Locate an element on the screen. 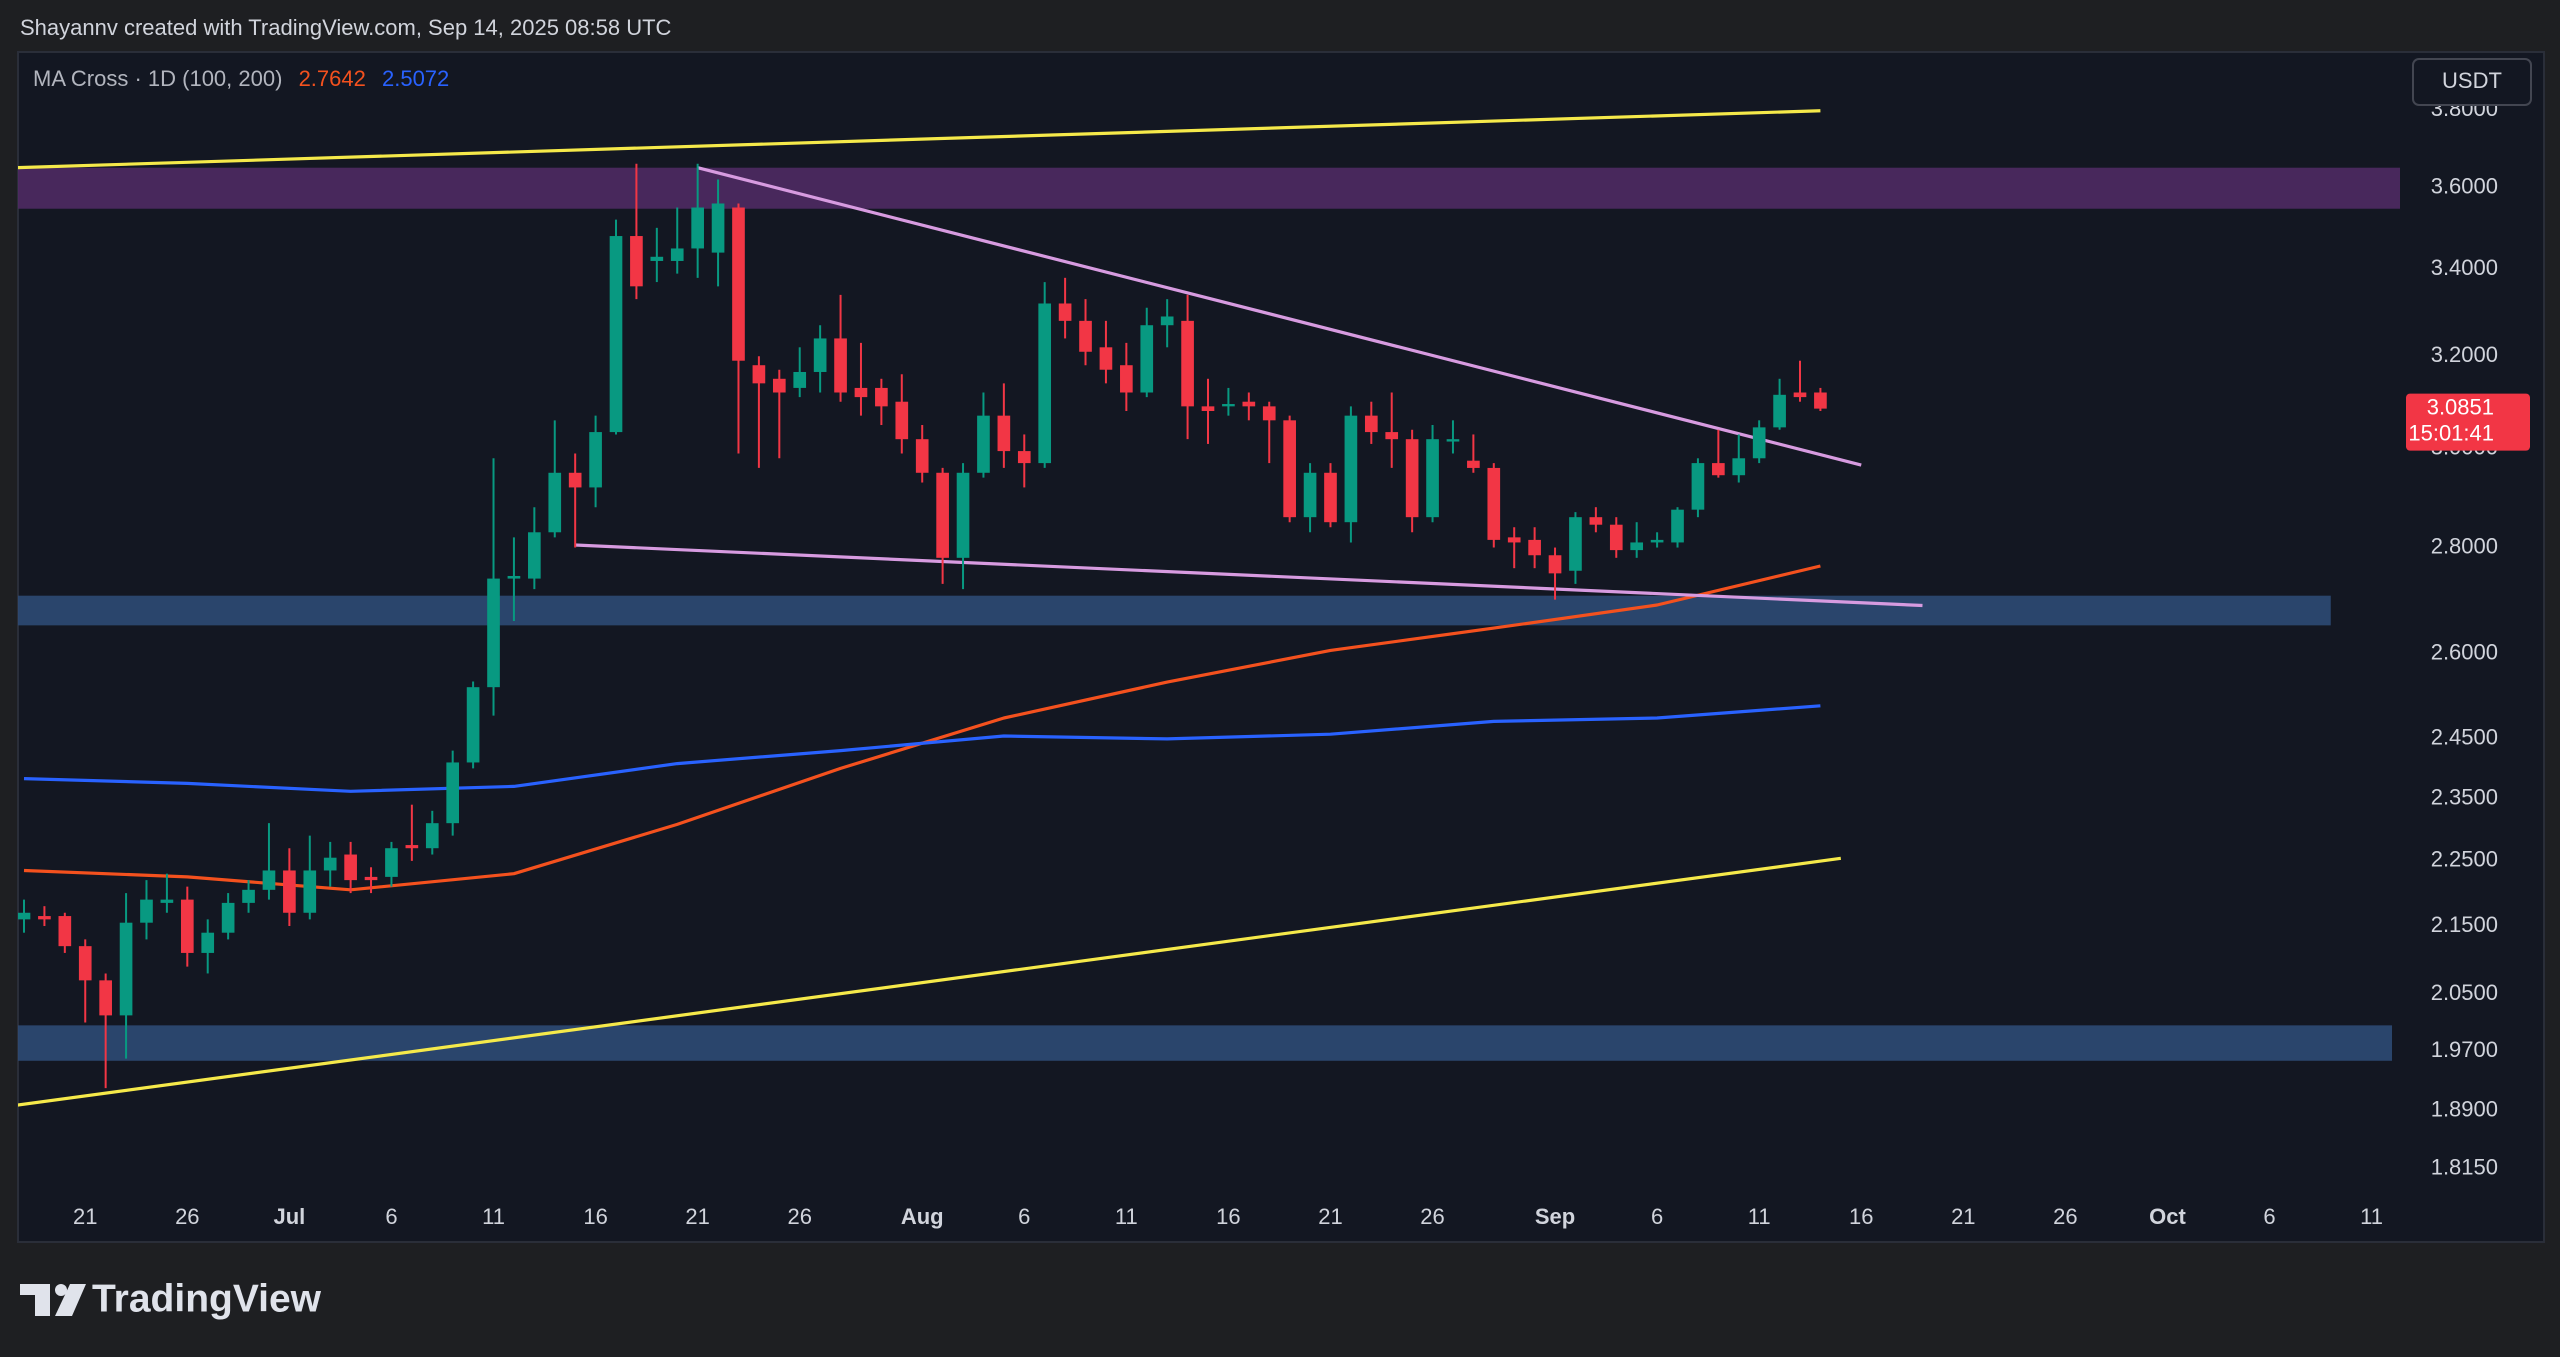  currency-button is located at coordinates (2472, 82).